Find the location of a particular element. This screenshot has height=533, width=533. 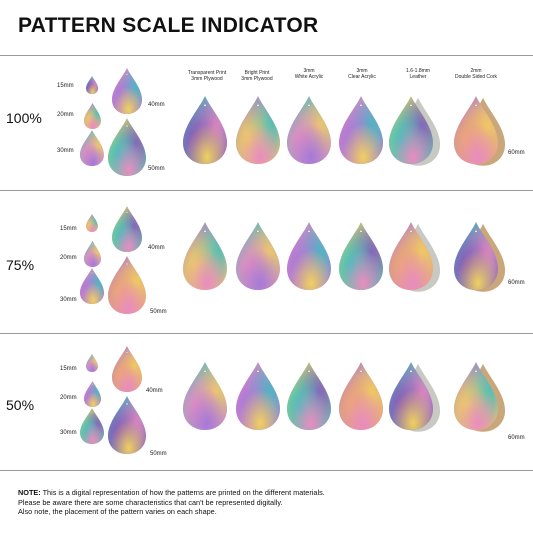

scale-label-75: 75% is located at coordinates (20, 265).